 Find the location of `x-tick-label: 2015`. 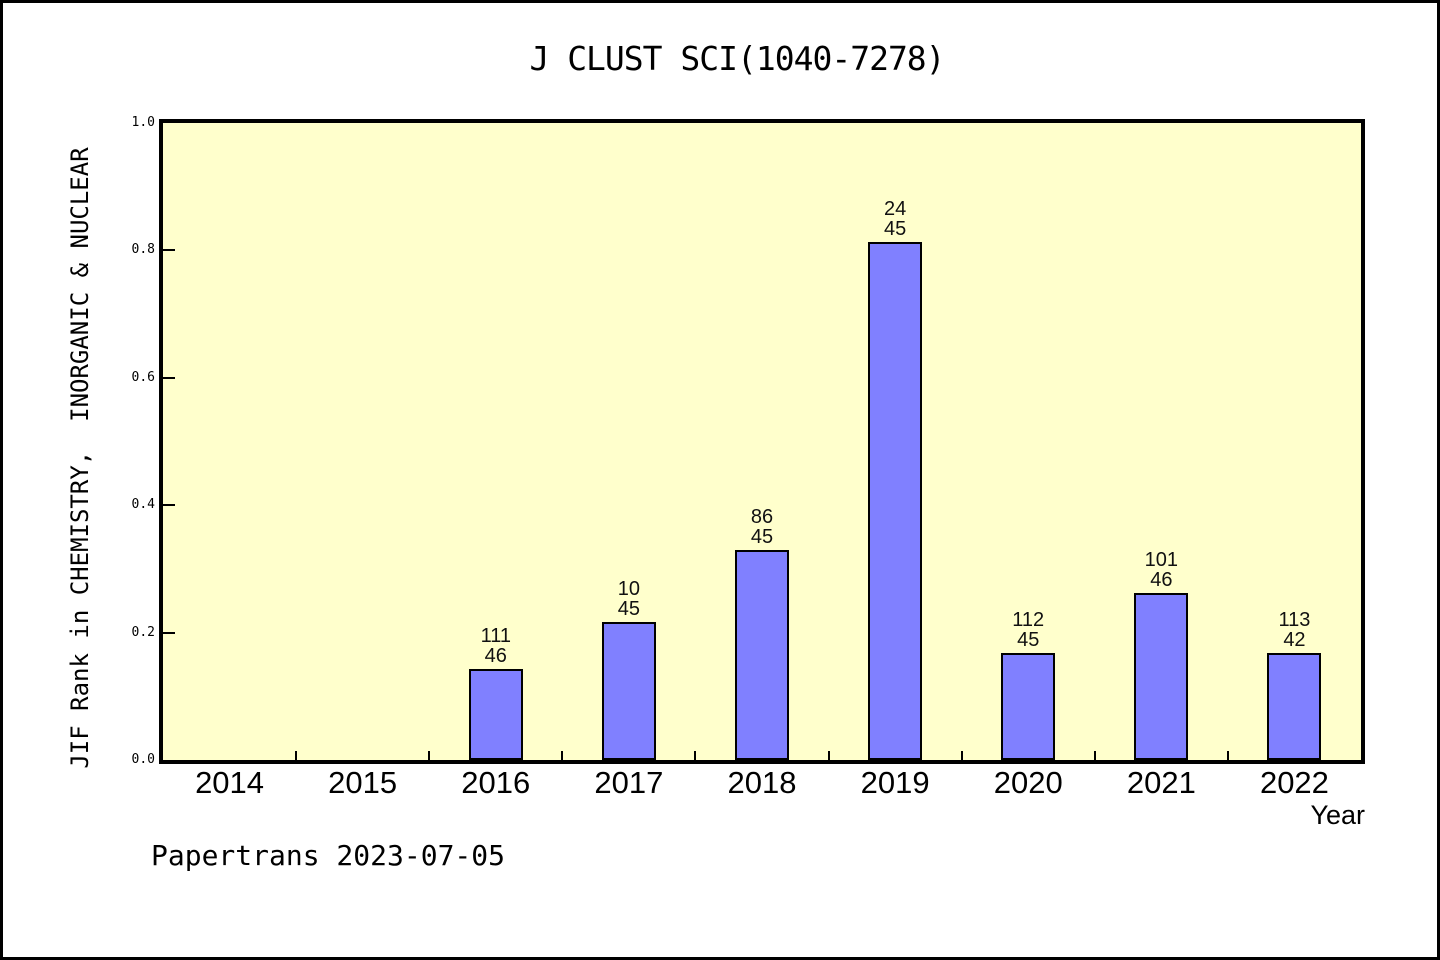

x-tick-label: 2015 is located at coordinates (363, 782).